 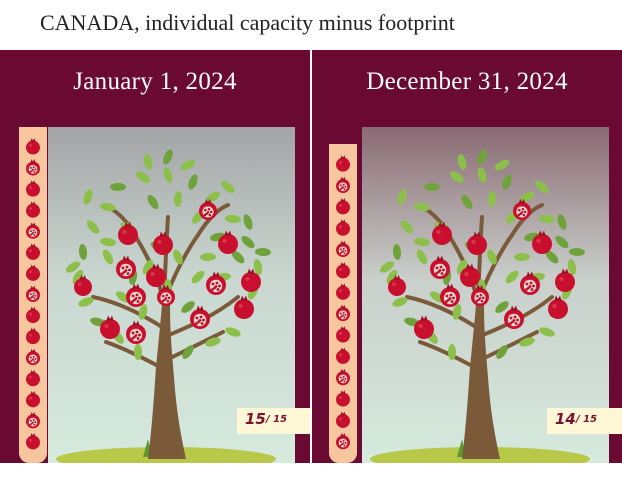 What do you see at coordinates (467, 81) in the screenshot?
I see `panel-date: December 31, 2024` at bounding box center [467, 81].